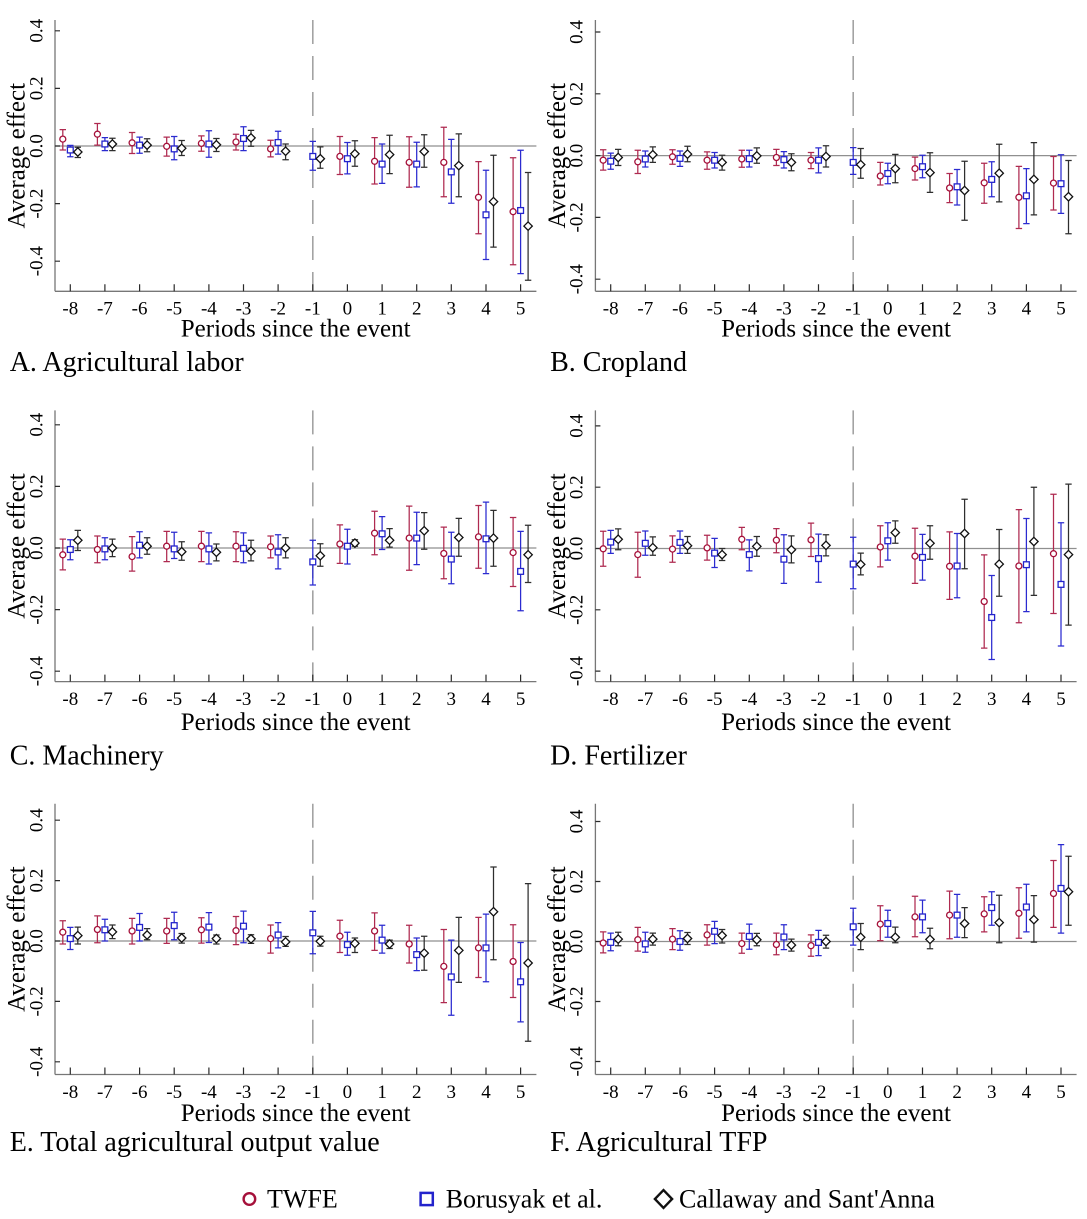 The image size is (1087, 1219). Describe the element at coordinates (87, 755) in the screenshot. I see `svg-text: C. Machinery` at that location.